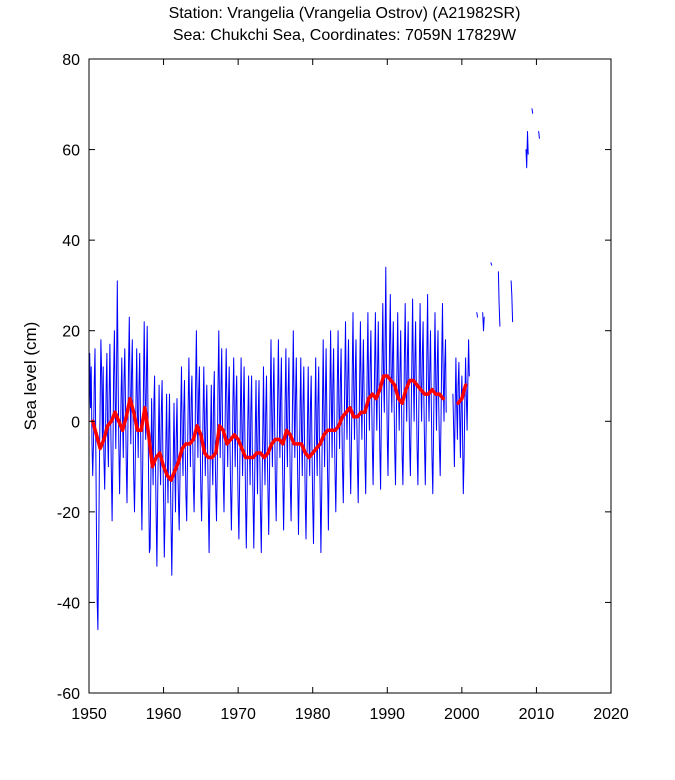 This screenshot has height=780, width=675. What do you see at coordinates (313, 714) in the screenshot?
I see `x-tick-label: 1980` at bounding box center [313, 714].